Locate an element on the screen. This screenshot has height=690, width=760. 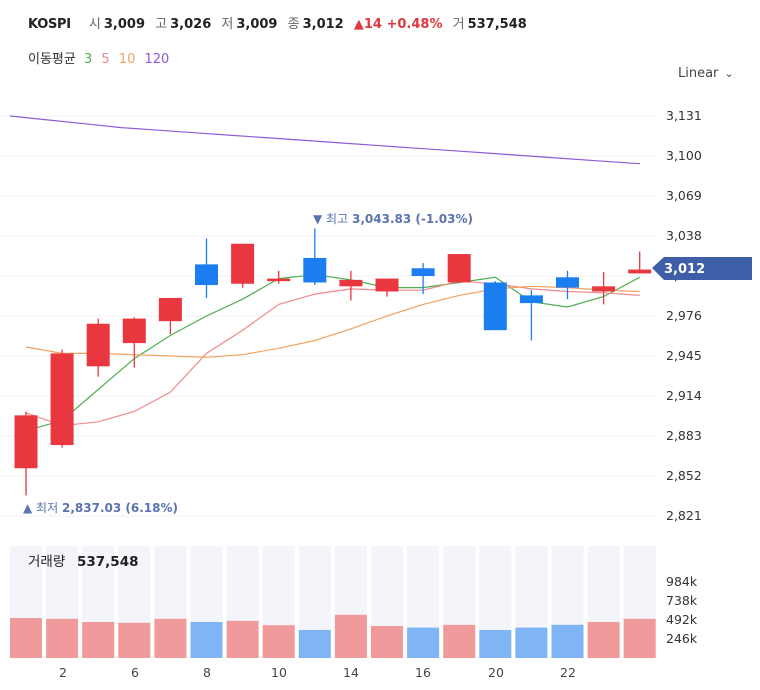
volume-value: 537,548 is located at coordinates (497, 24).